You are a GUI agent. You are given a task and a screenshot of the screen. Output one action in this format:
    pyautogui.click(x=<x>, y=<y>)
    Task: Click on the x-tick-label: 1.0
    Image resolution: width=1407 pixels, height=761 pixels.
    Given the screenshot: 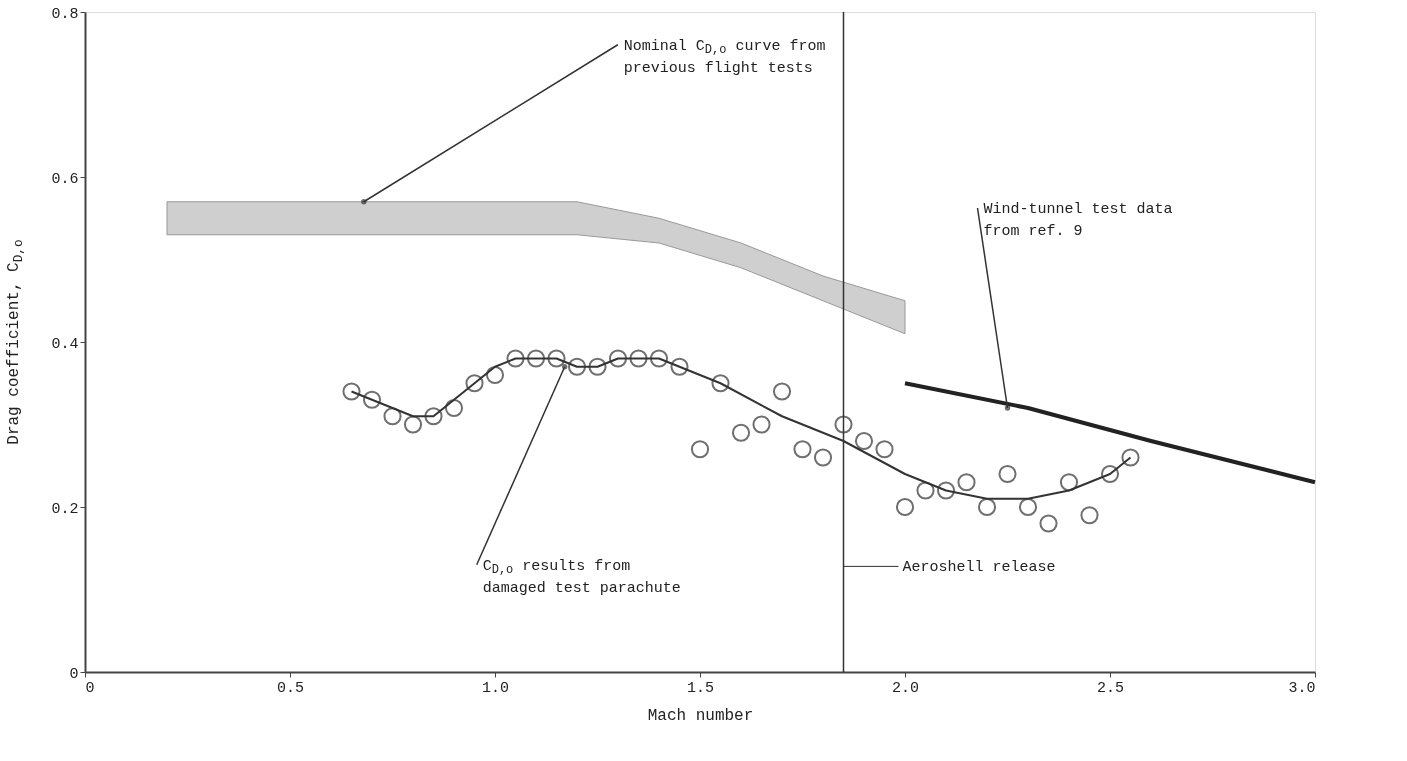 What is the action you would take?
    pyautogui.click(x=495, y=688)
    